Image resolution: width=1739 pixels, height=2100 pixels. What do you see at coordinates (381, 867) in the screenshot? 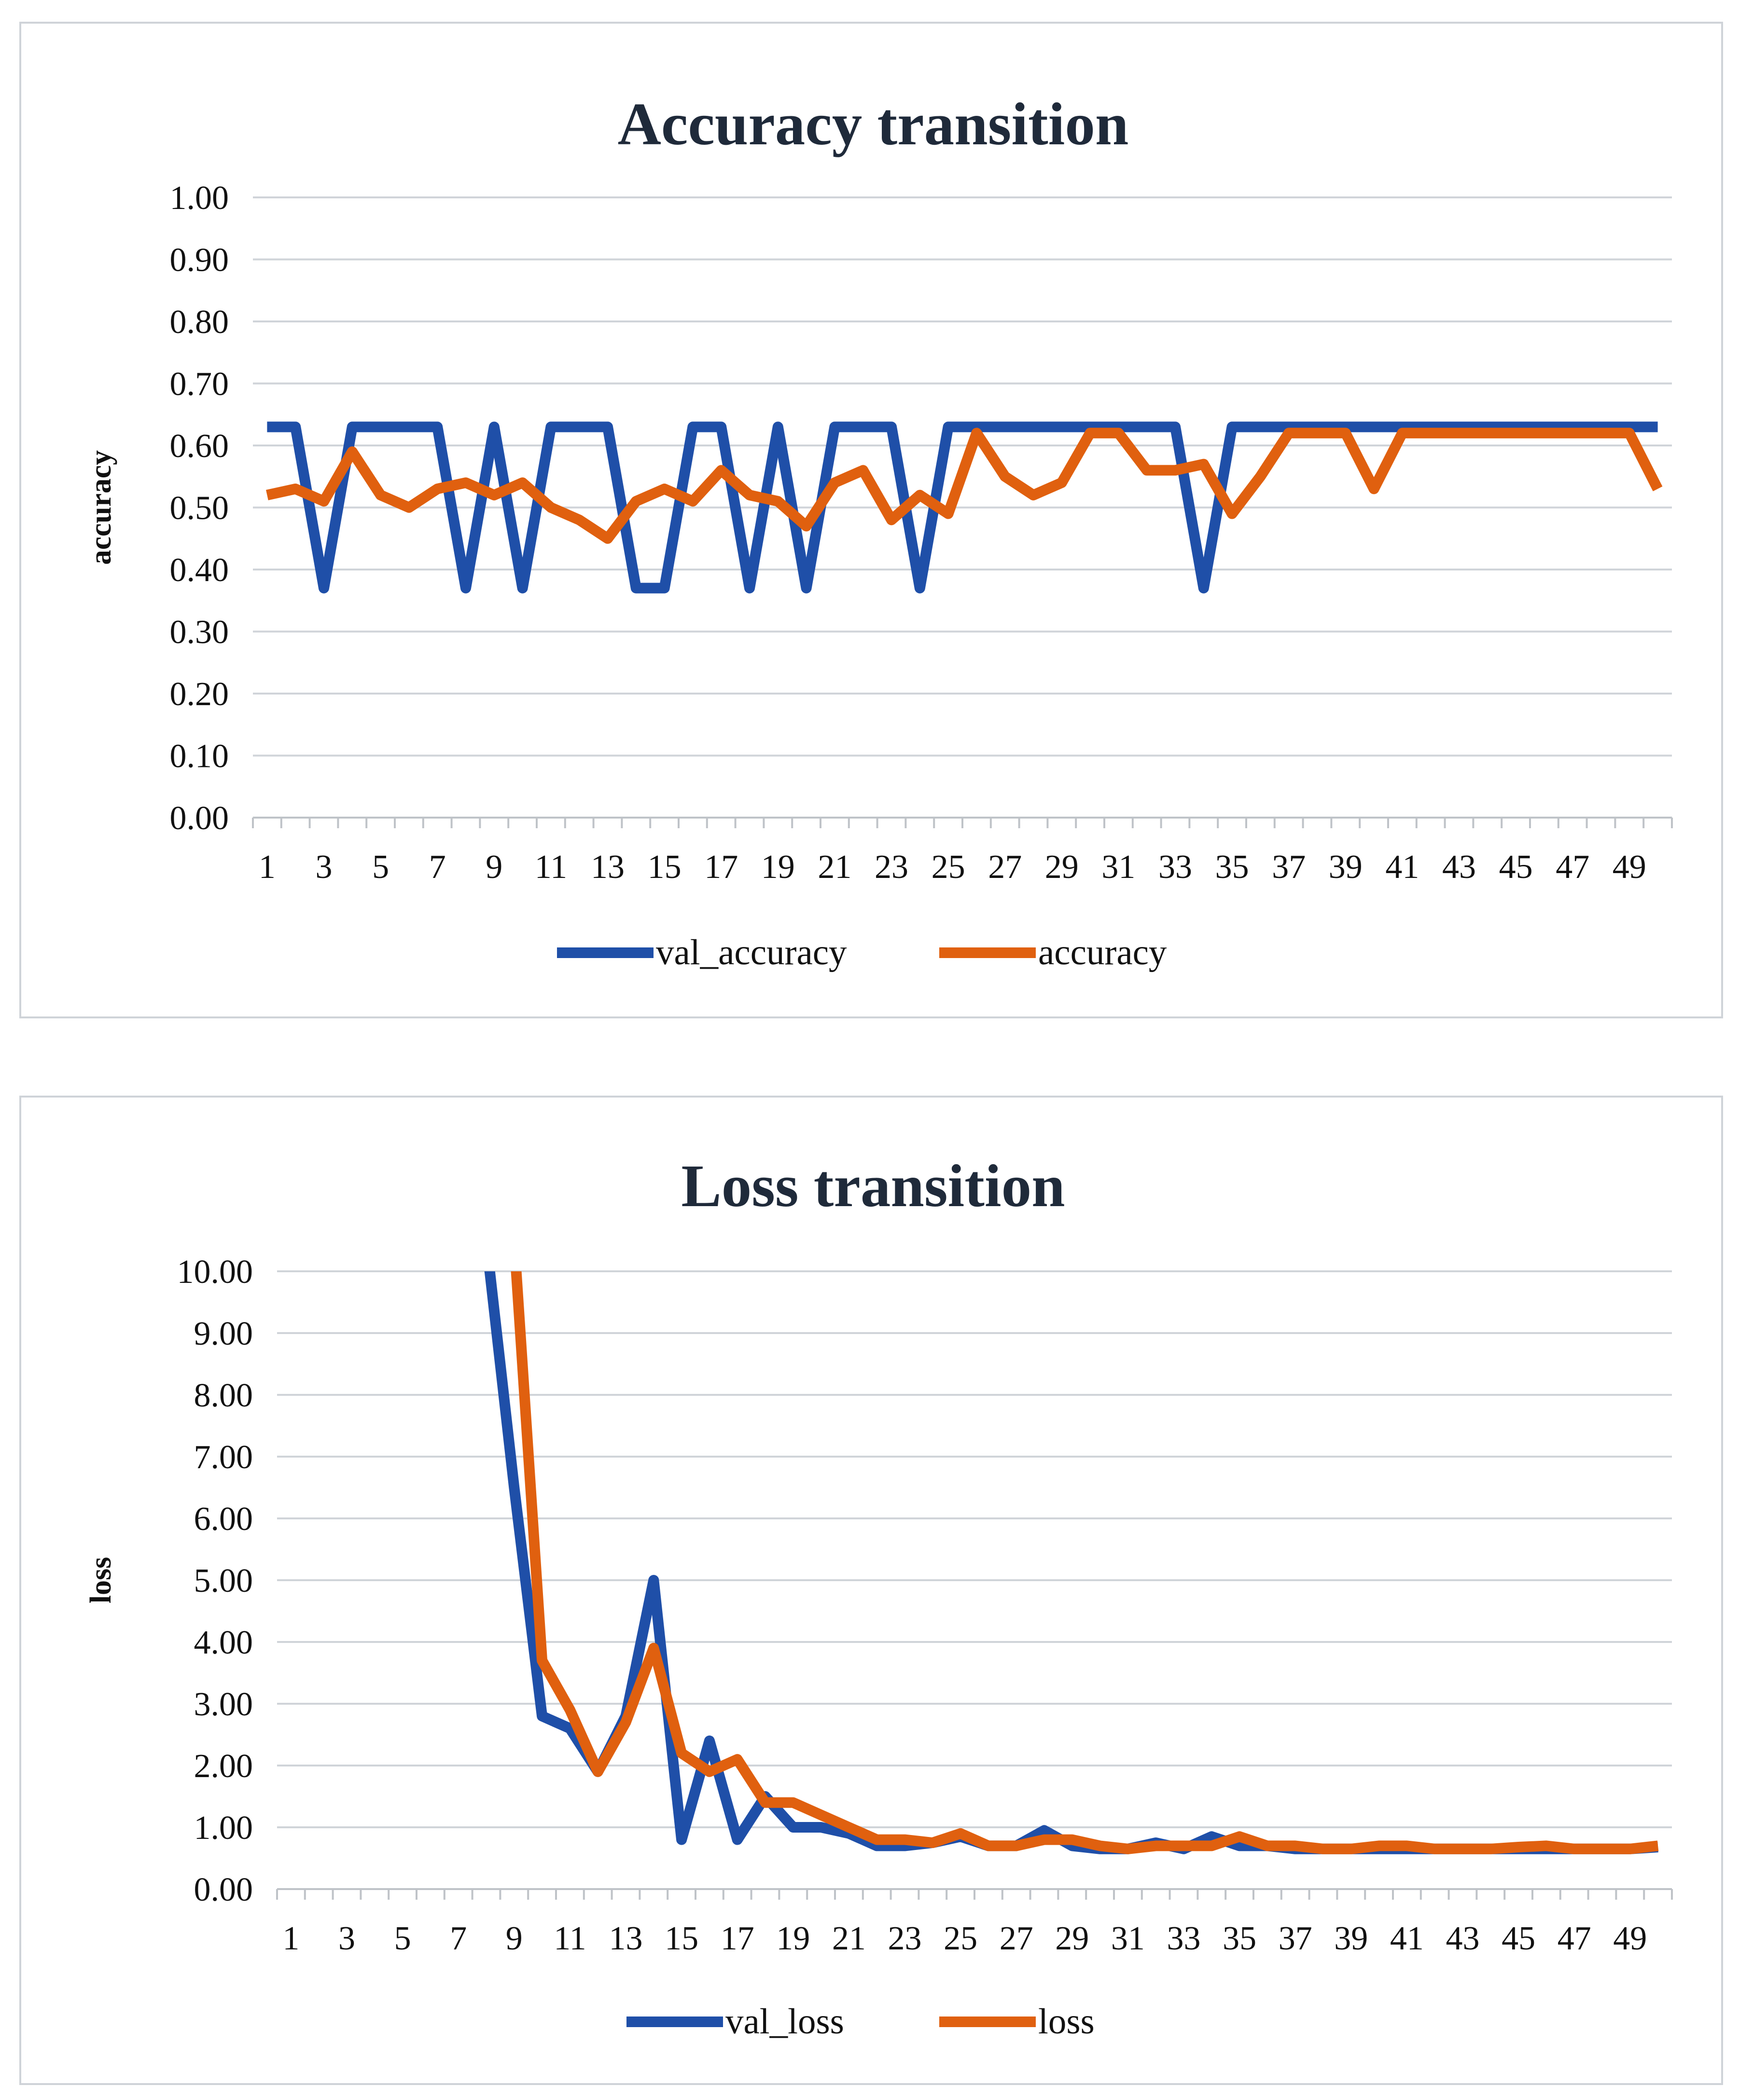
I see `accuracy-x-tick-label: 5` at bounding box center [381, 867].